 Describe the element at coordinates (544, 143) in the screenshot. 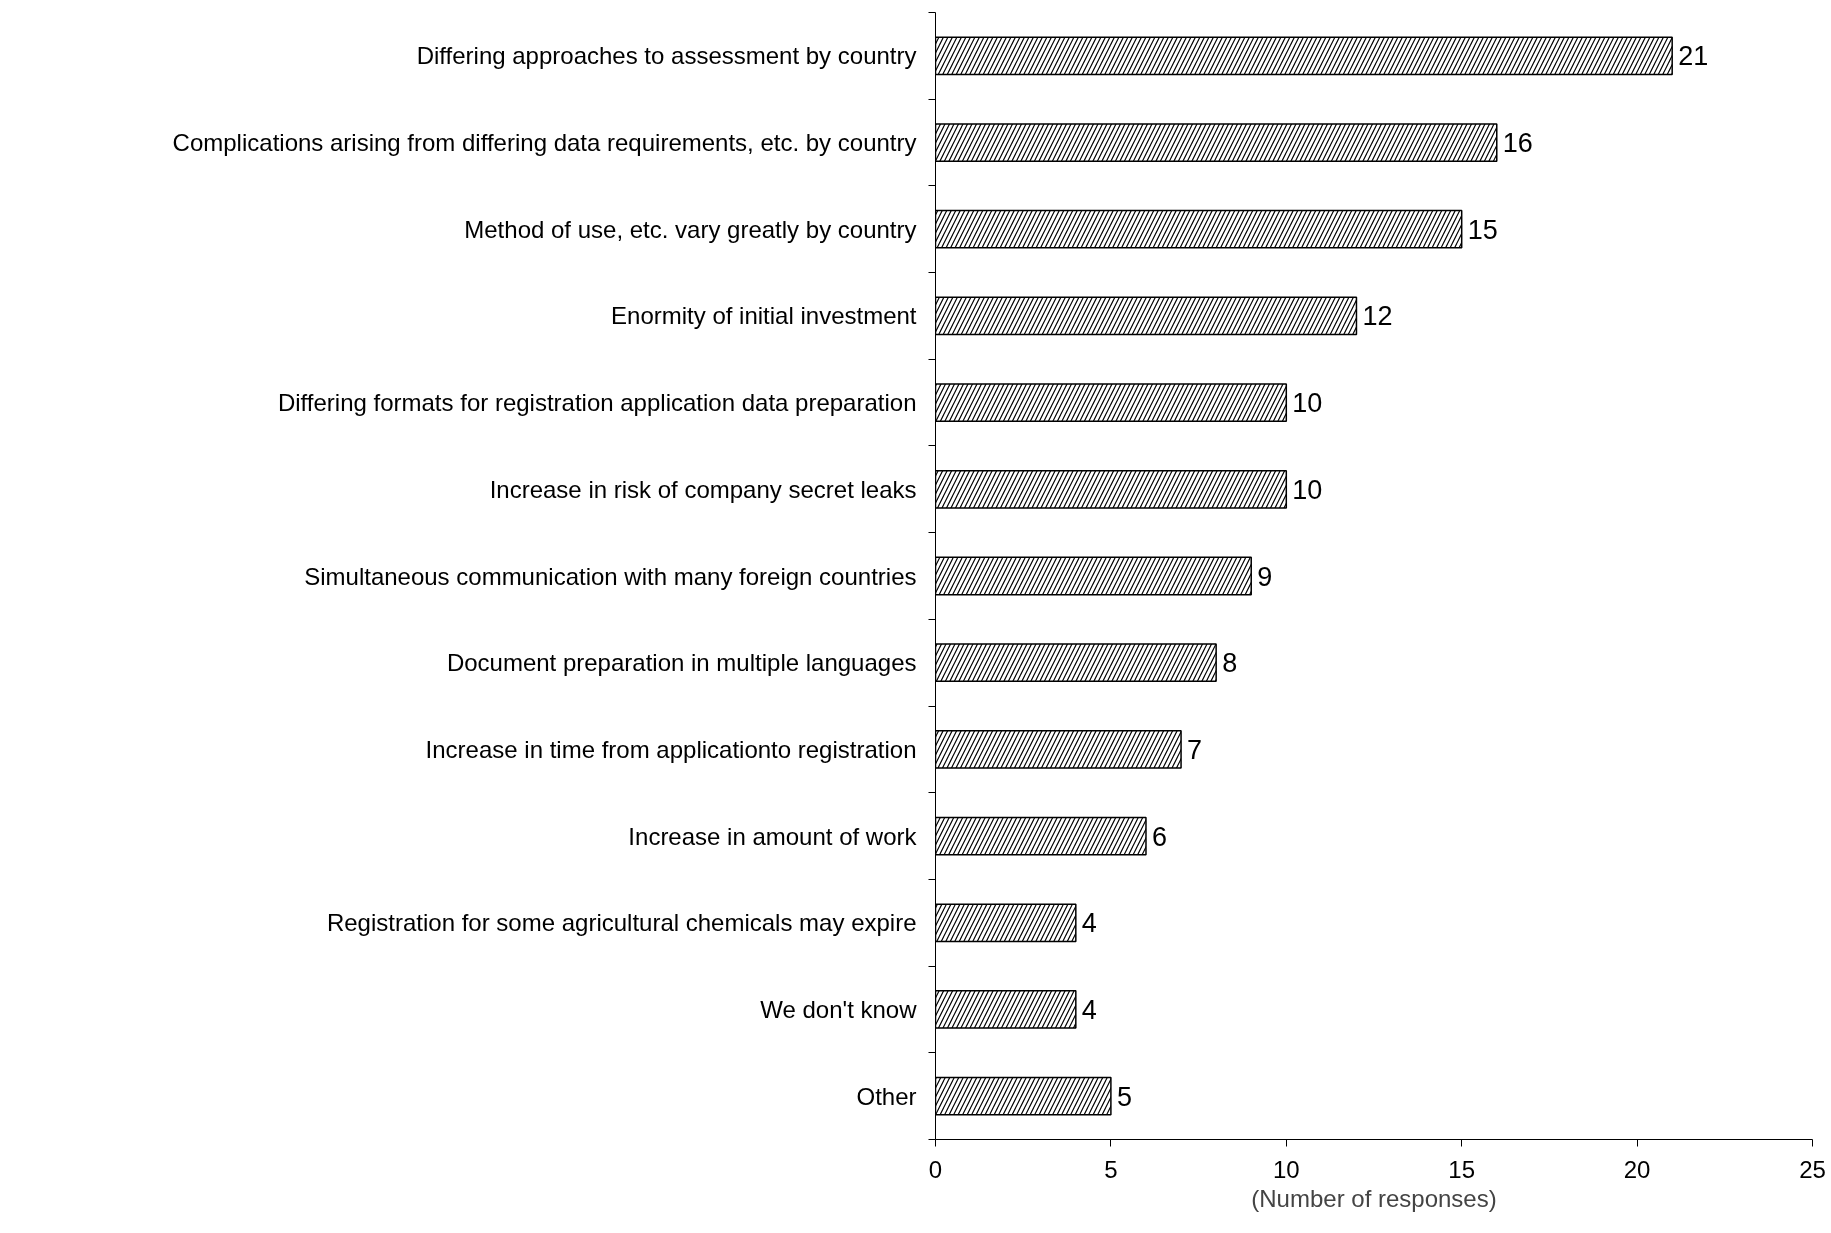

I see `y-tick-label: Complications arising from differing data requirements, etc. by country` at that location.